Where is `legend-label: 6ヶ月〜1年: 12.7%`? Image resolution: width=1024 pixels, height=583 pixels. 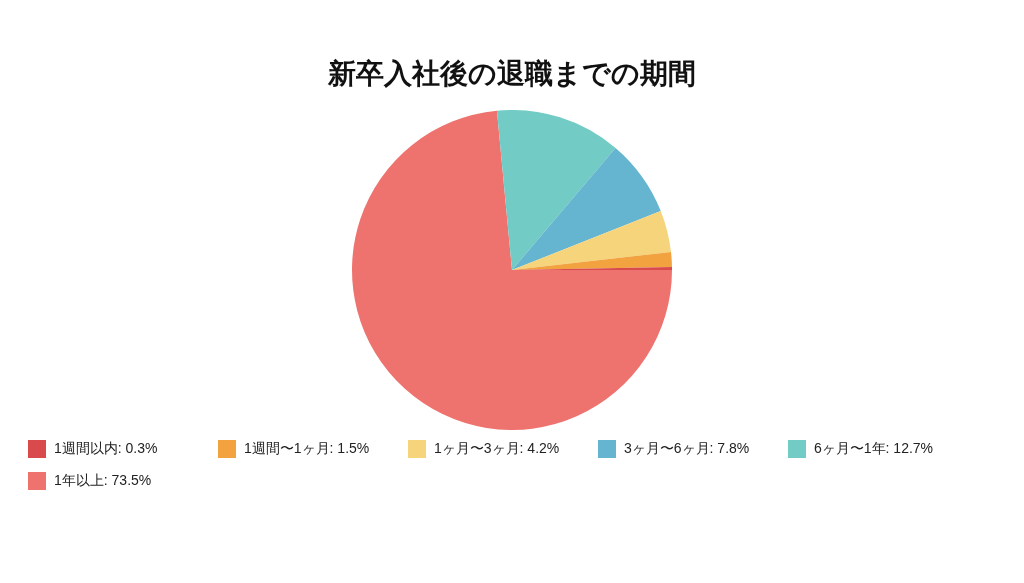
legend-label: 6ヶ月〜1年: 12.7% is located at coordinates (874, 449).